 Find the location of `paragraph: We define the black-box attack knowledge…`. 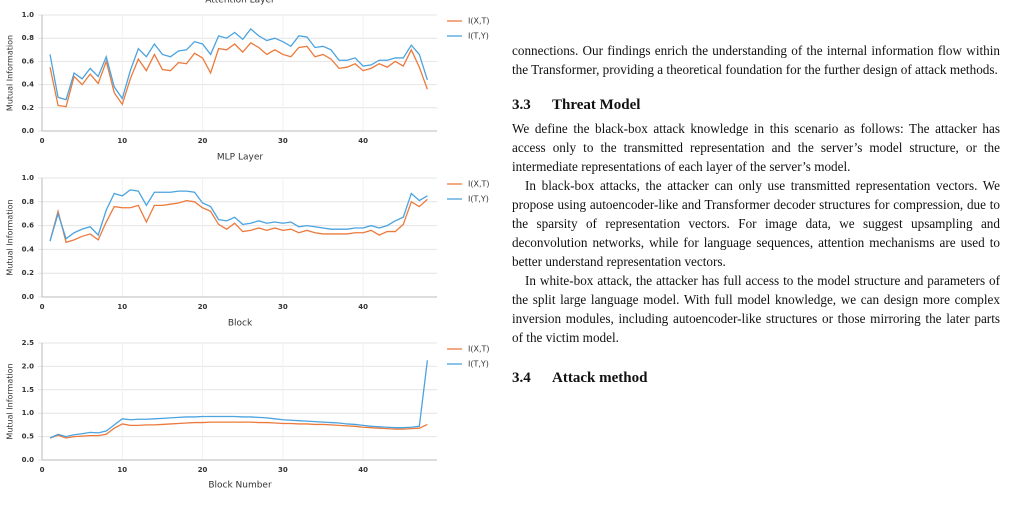

paragraph: We define the black-box attack knowledge… is located at coordinates (756, 147).